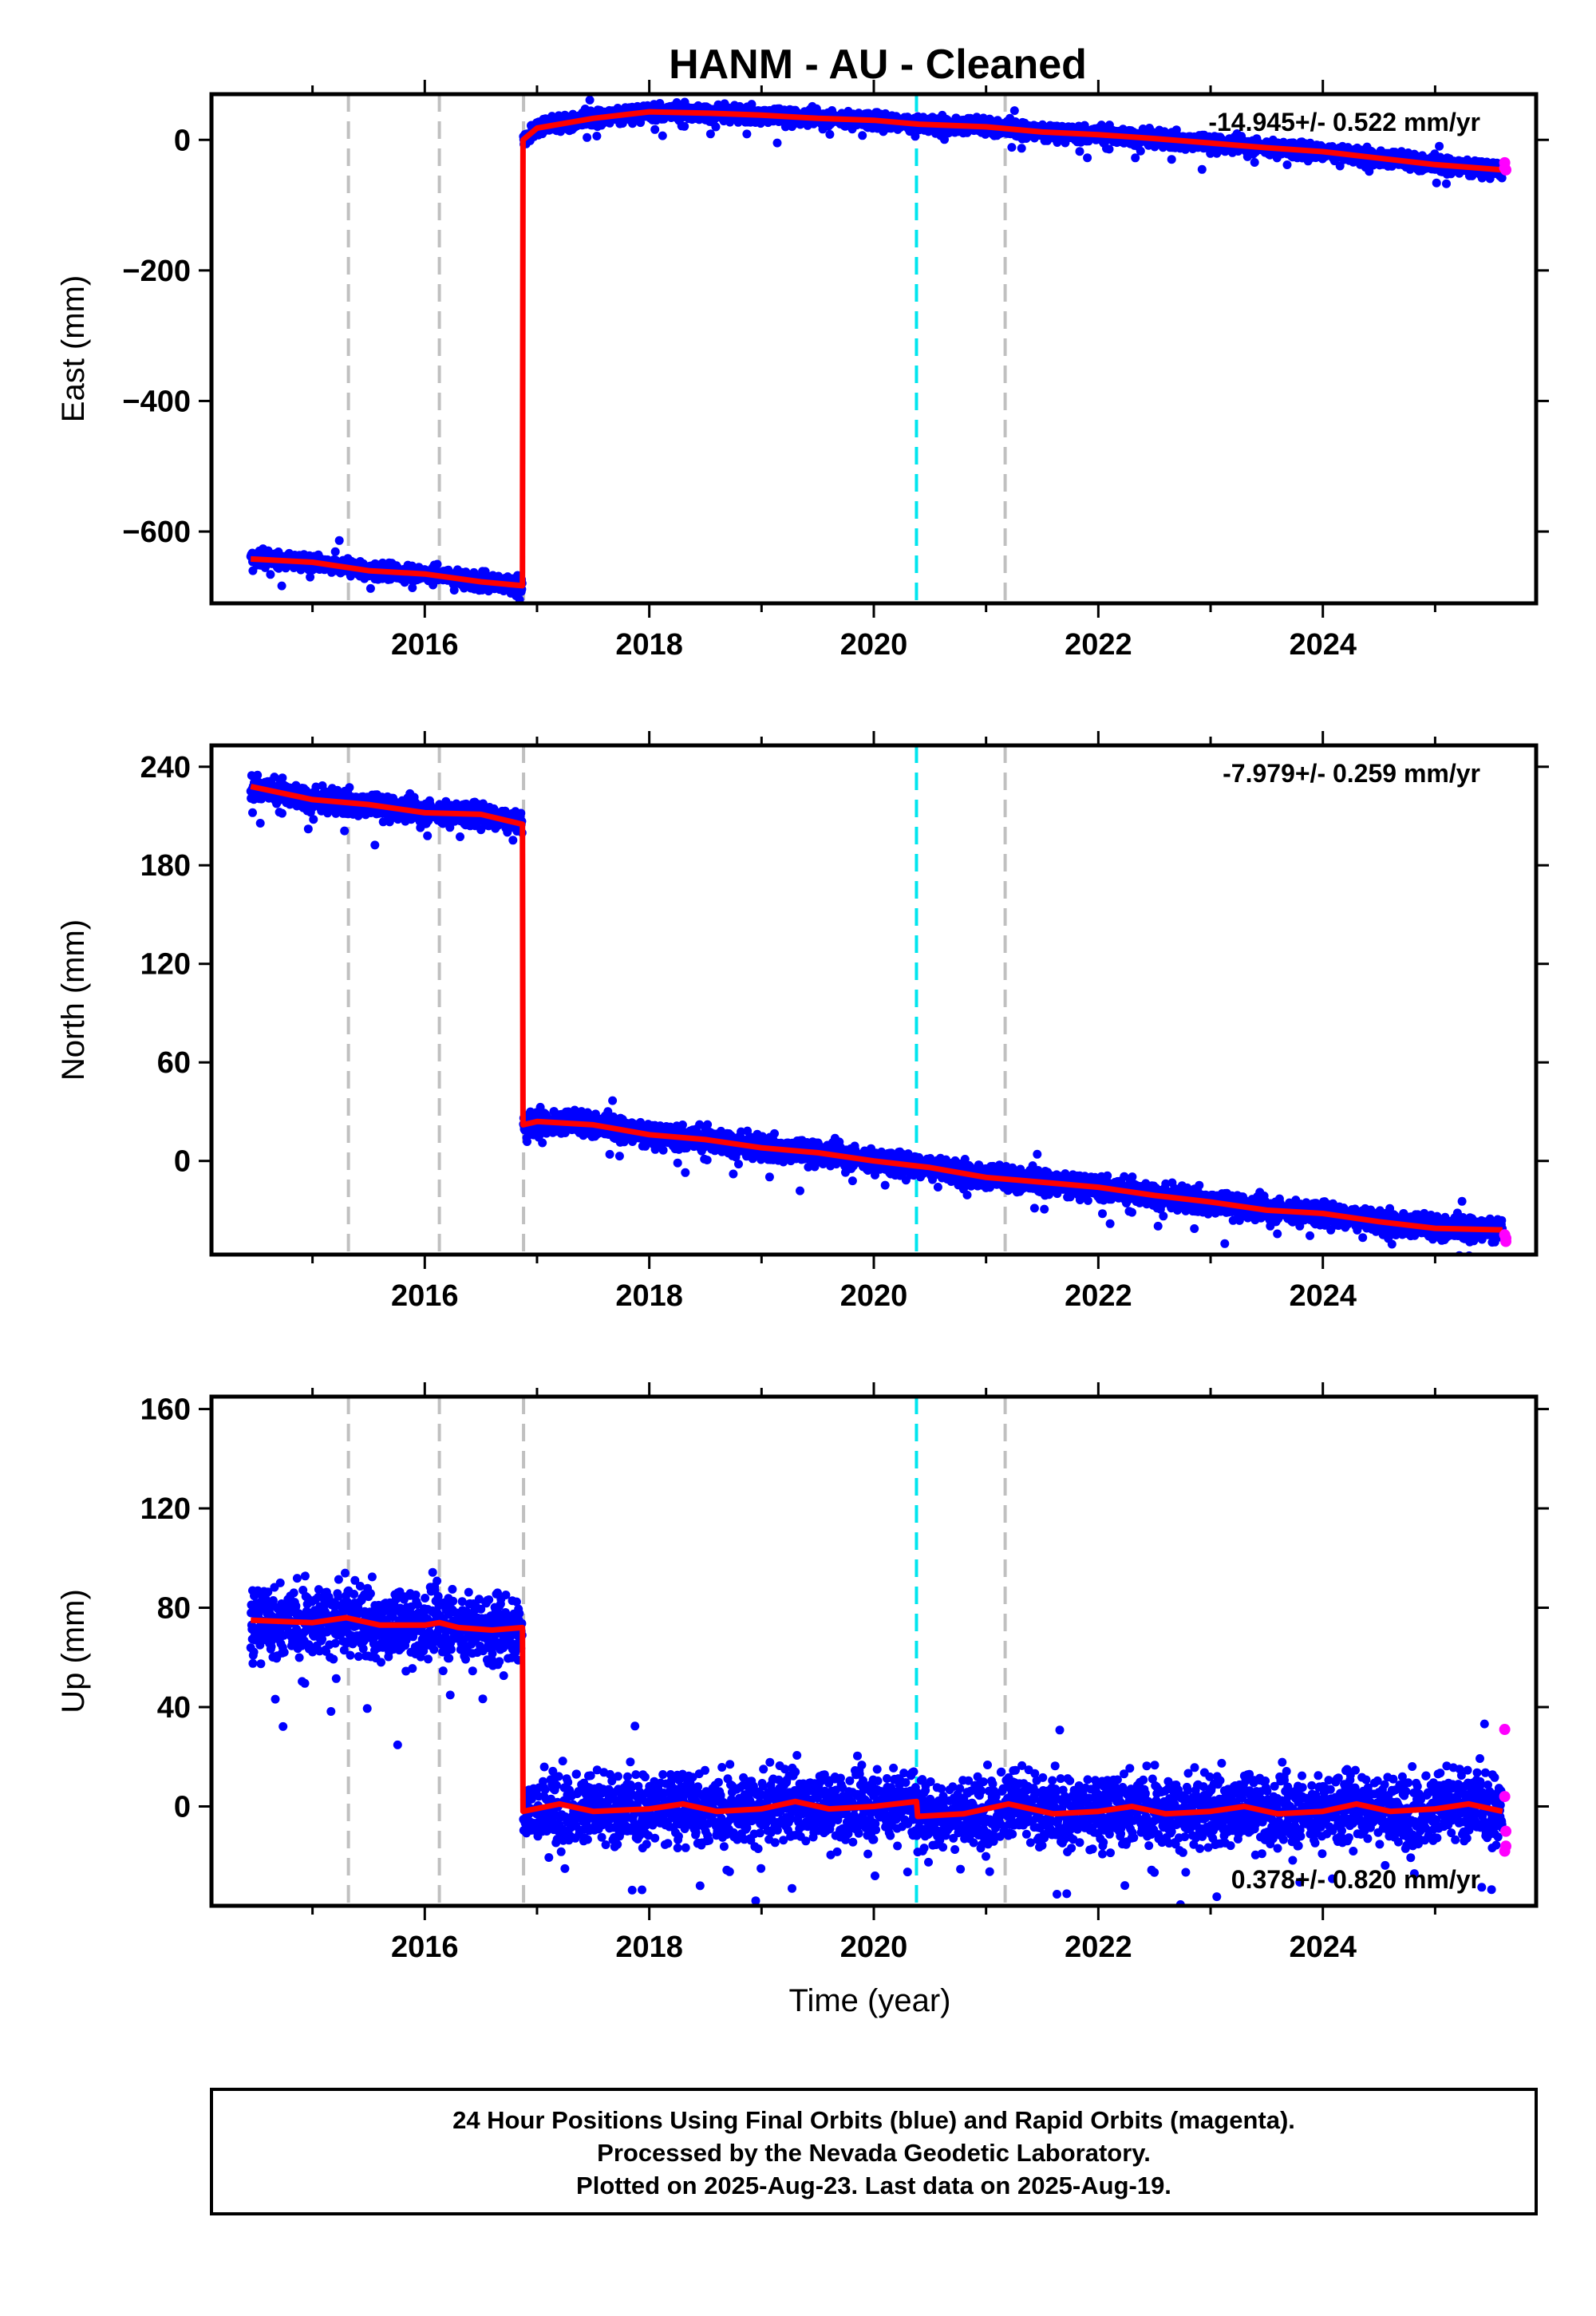  I want to click on y-tick-label: −600, so click(156, 532).